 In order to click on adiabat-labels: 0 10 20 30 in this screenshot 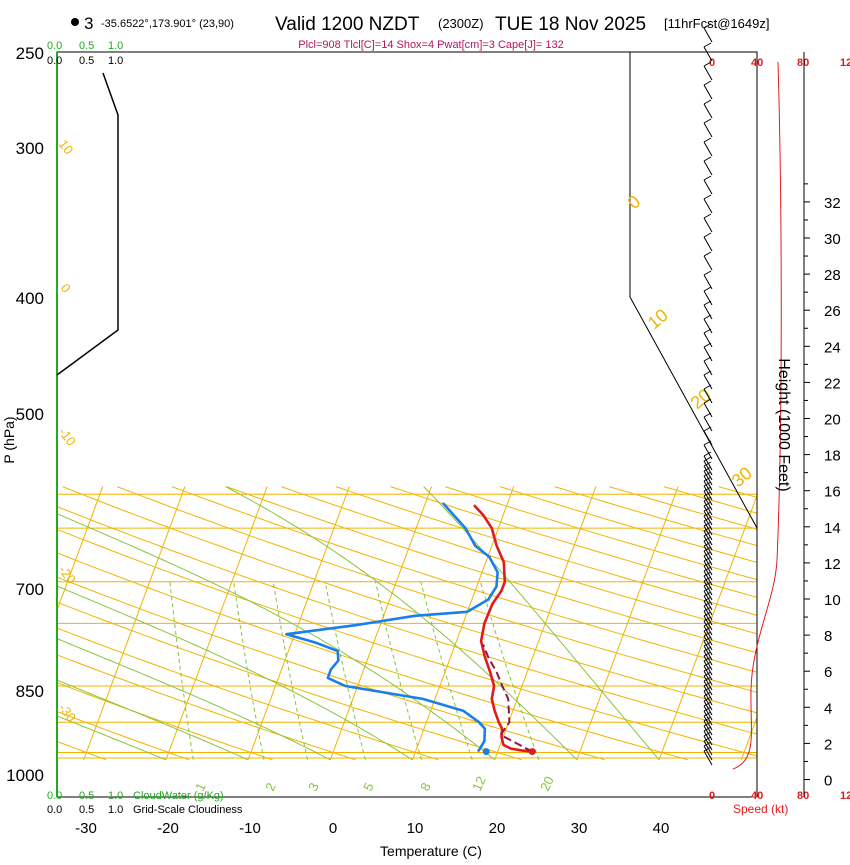, I will do `click(690, 341)`.